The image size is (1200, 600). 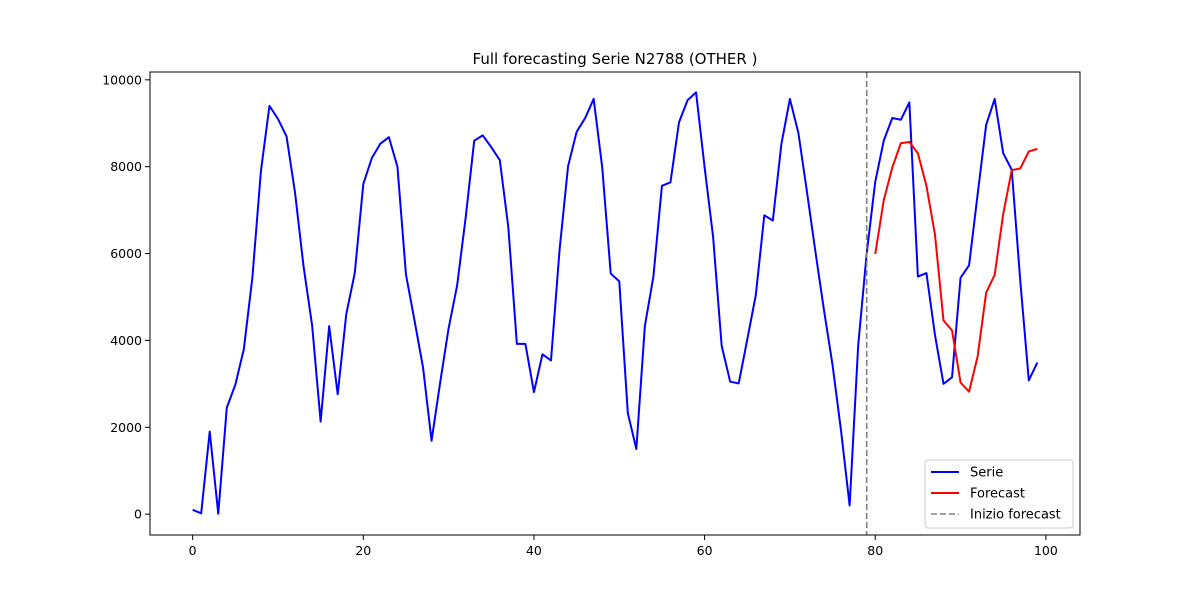 I want to click on x-tick-label: 80, so click(x=875, y=550).